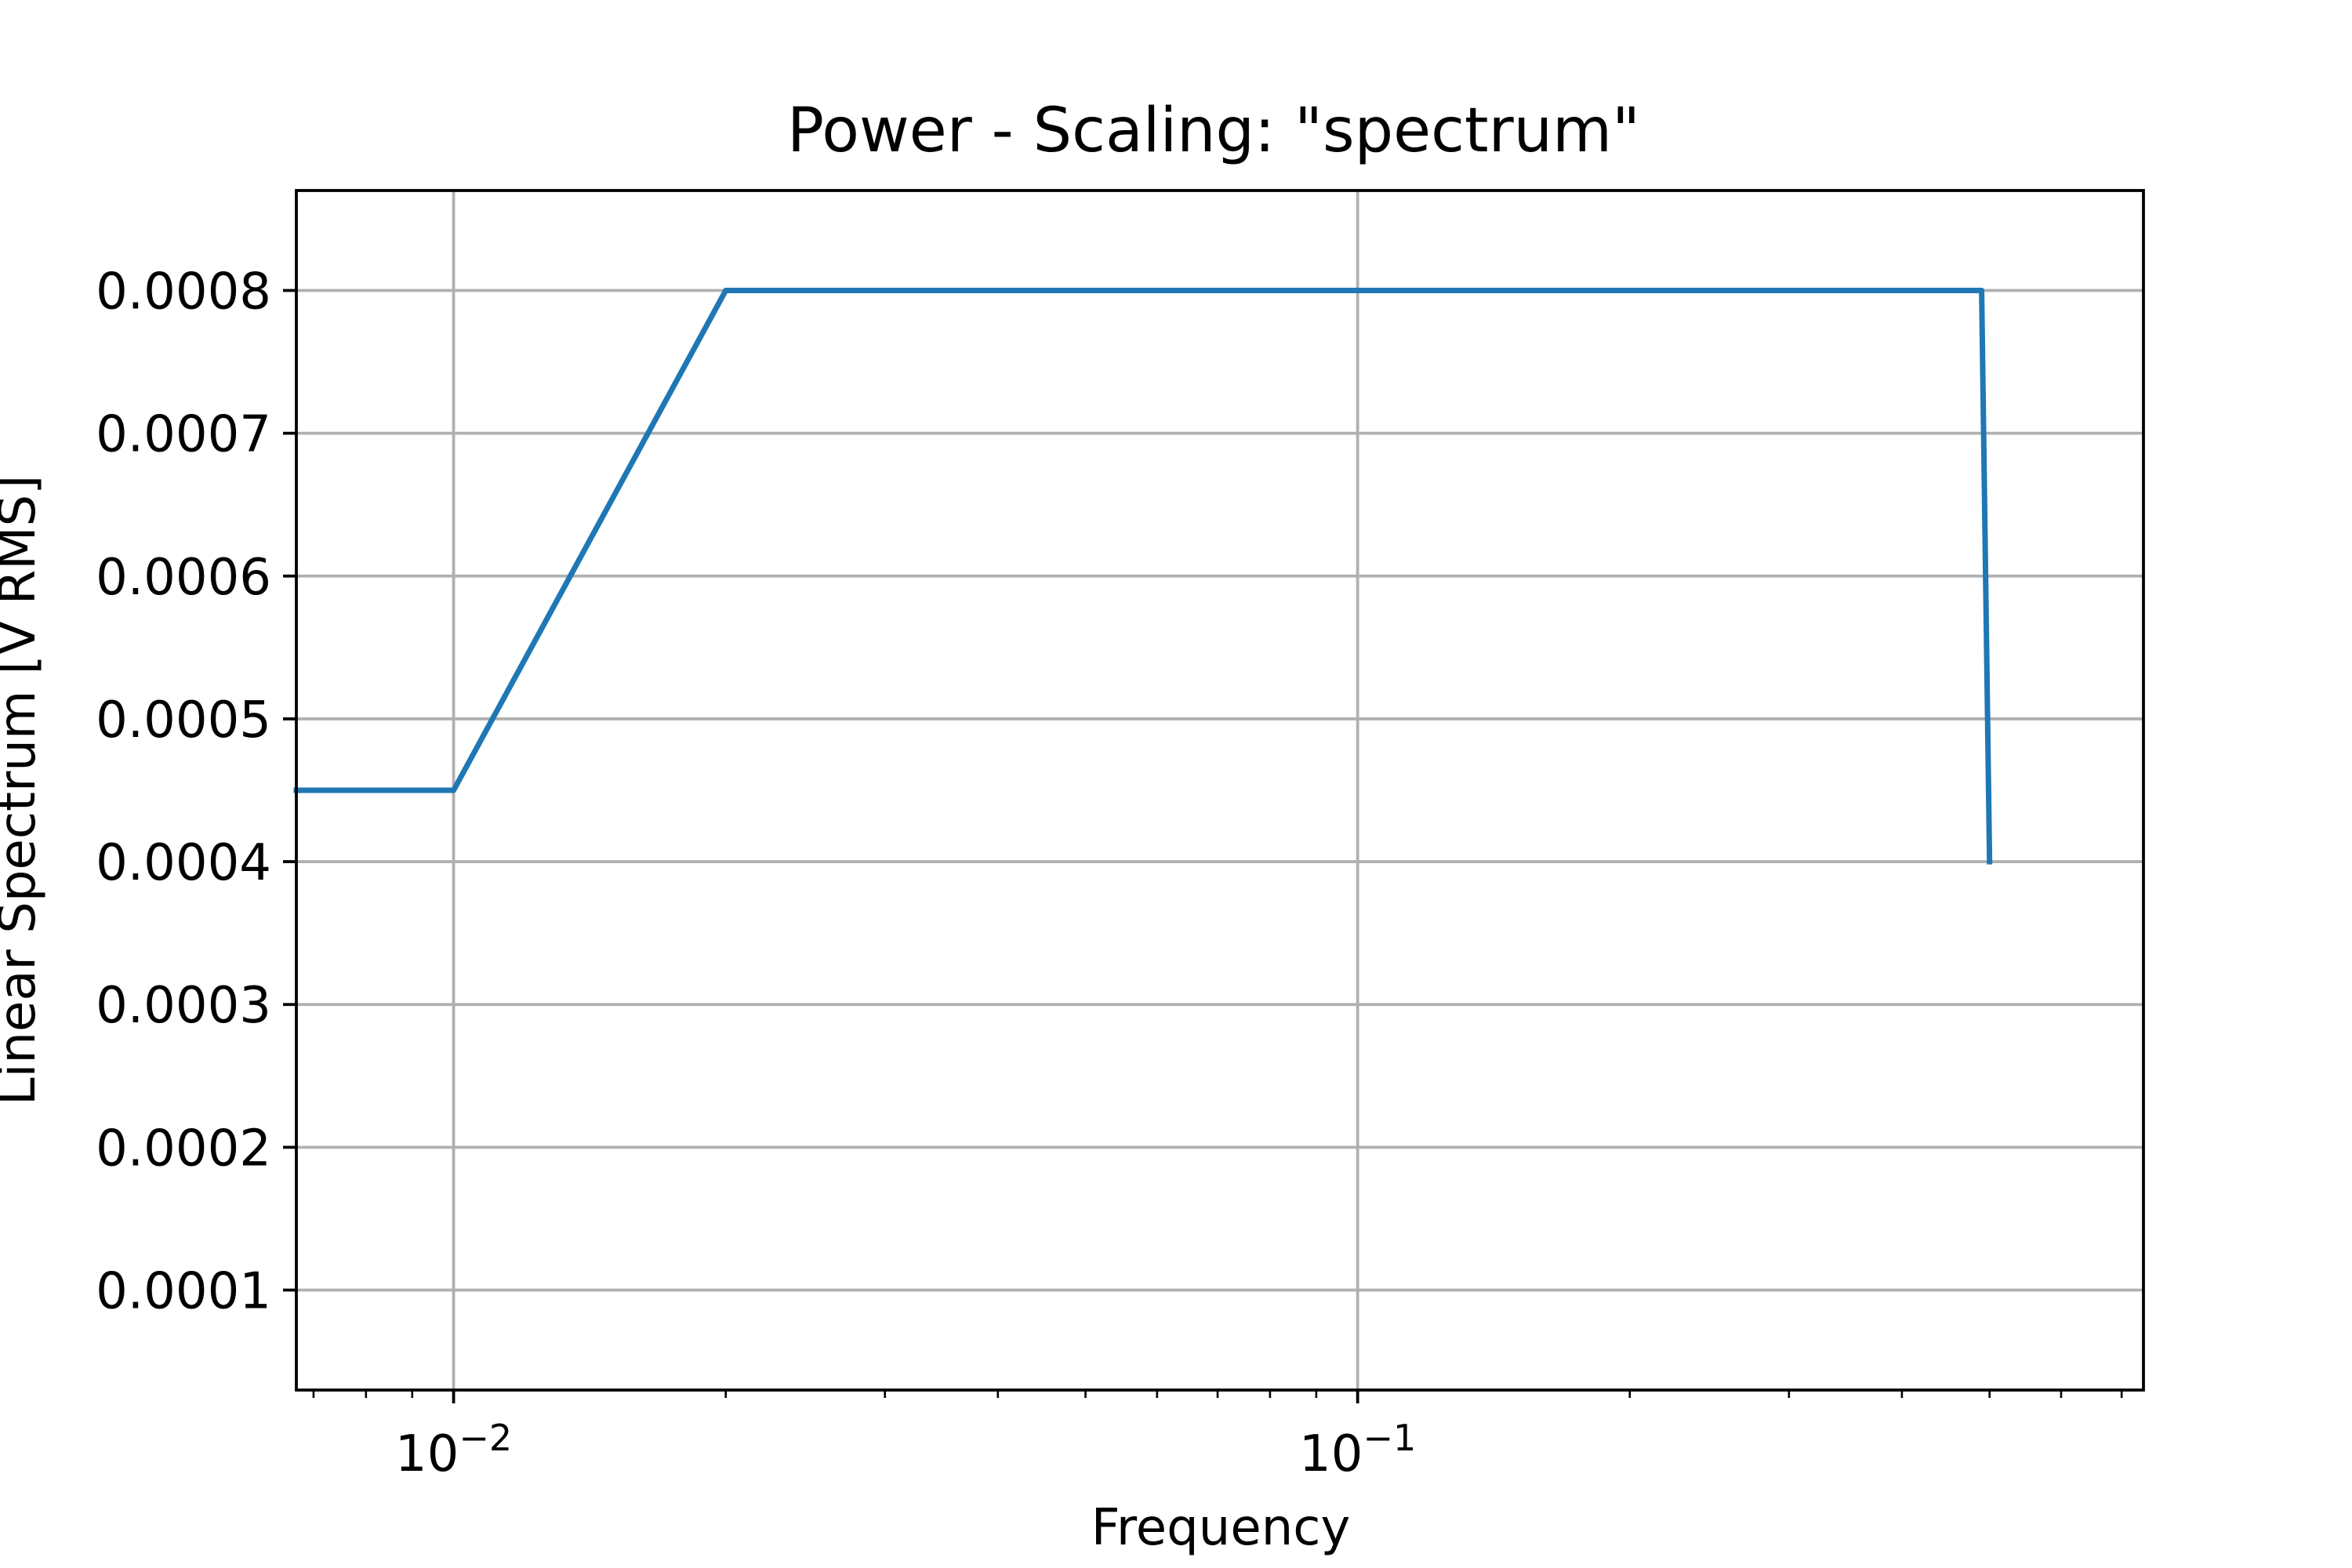 Image resolution: width=2352 pixels, height=1568 pixels. I want to click on y-tick-label: 0.0006, so click(183, 578).